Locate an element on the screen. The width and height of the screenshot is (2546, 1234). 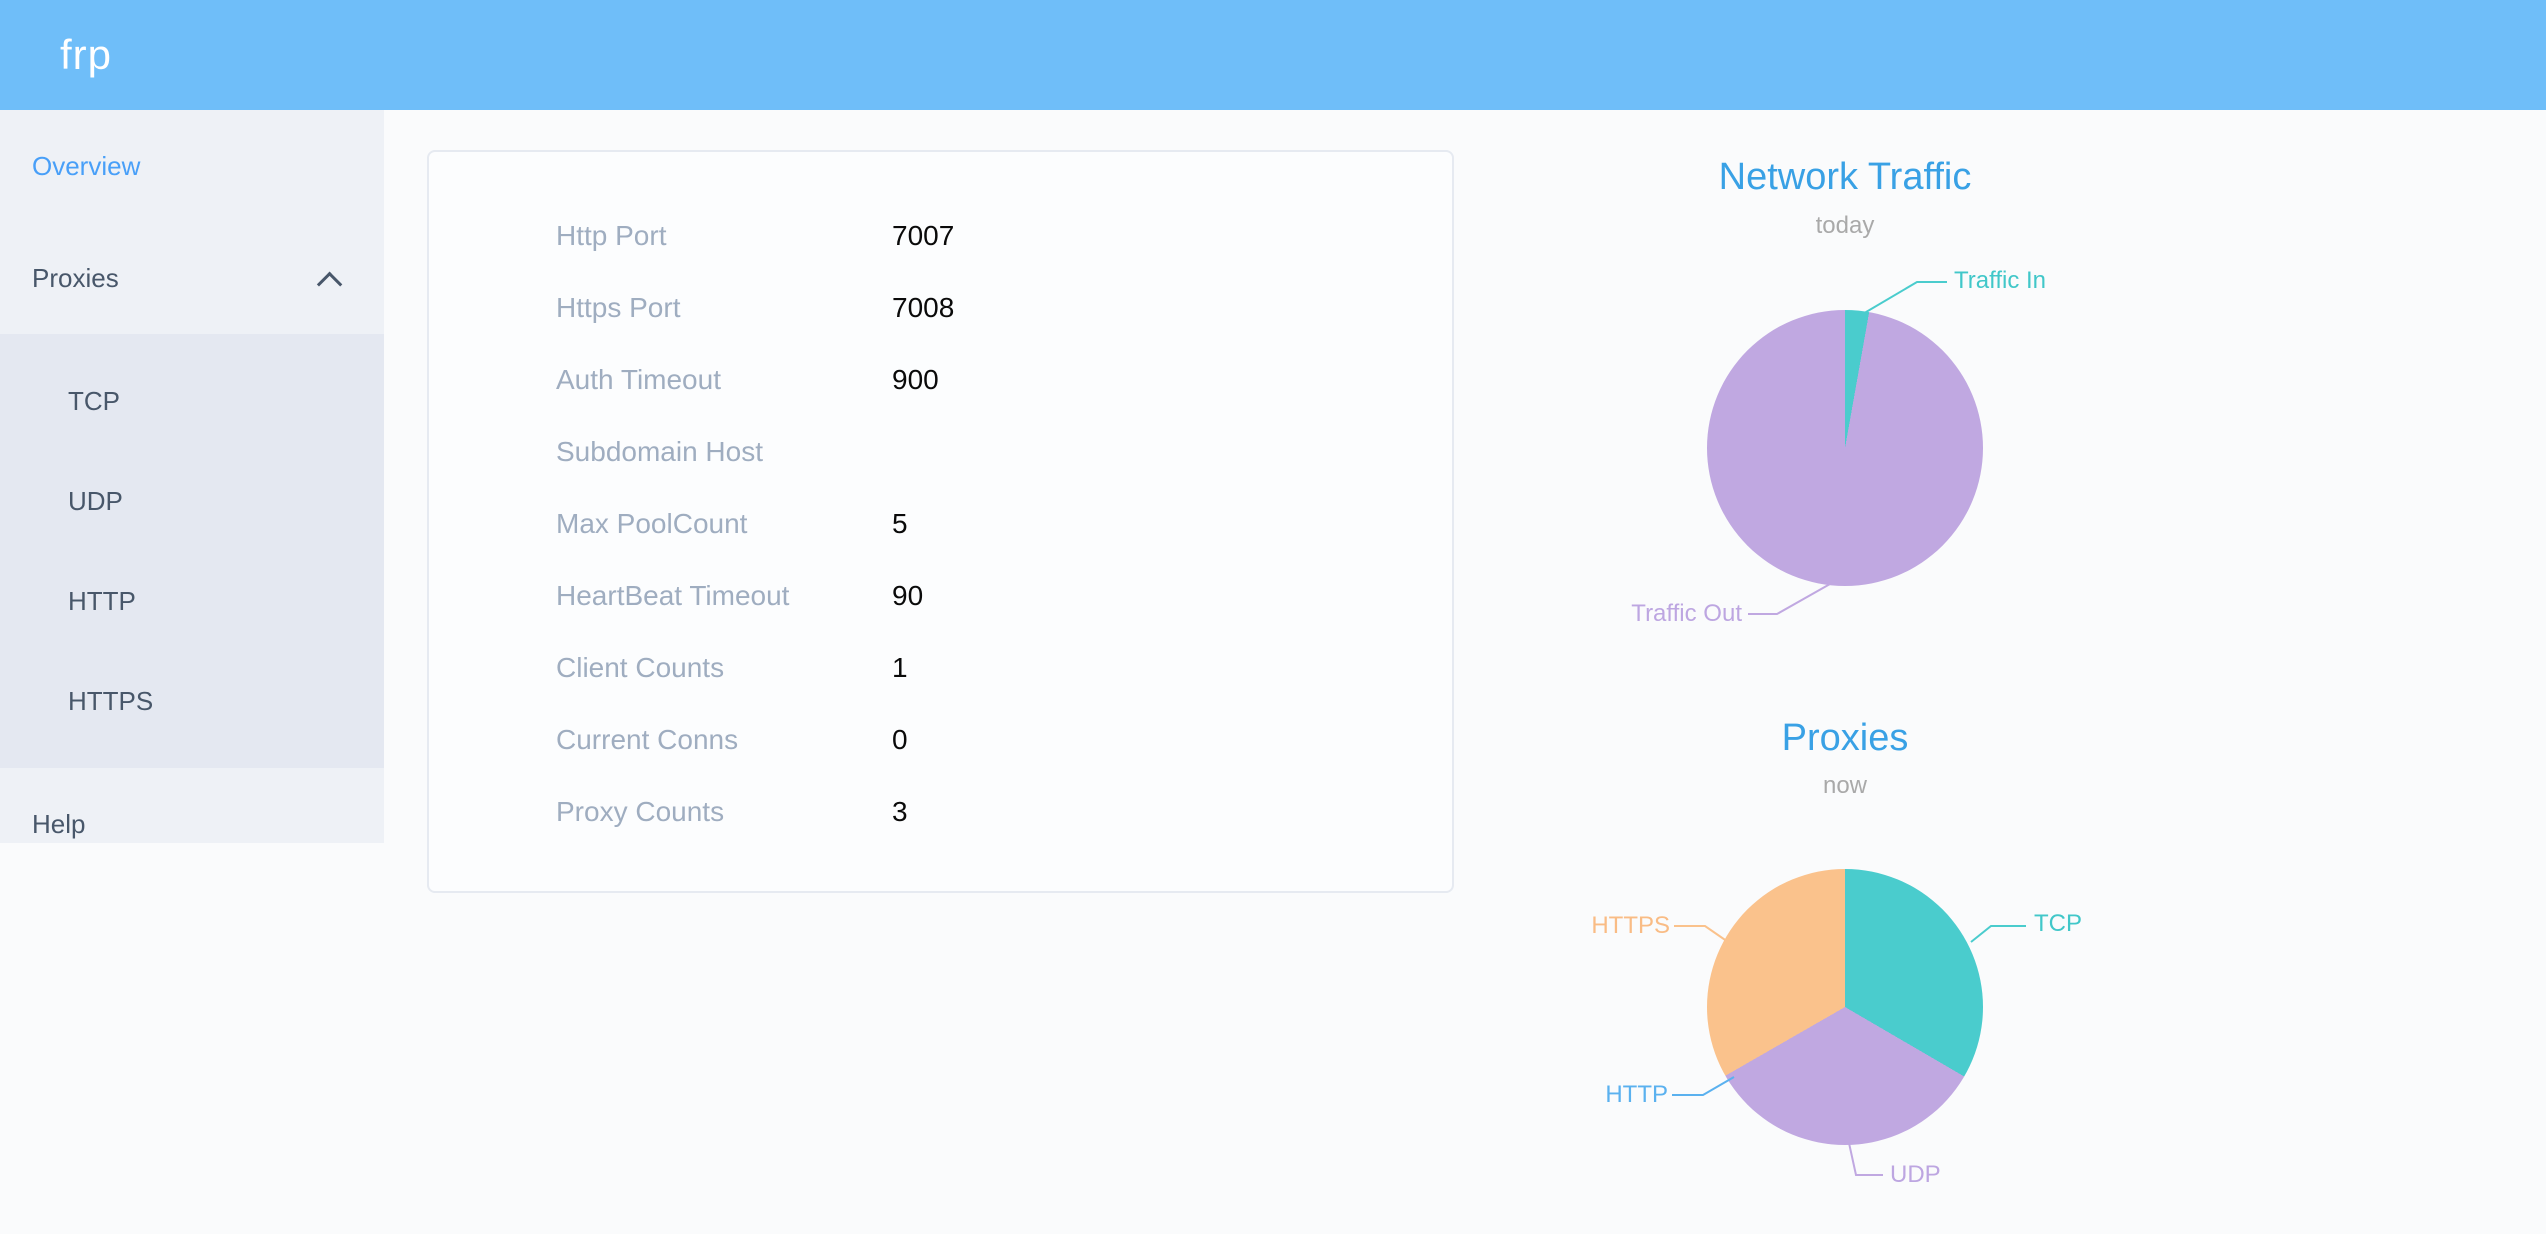
config-value: 7007 is located at coordinates (923, 235).